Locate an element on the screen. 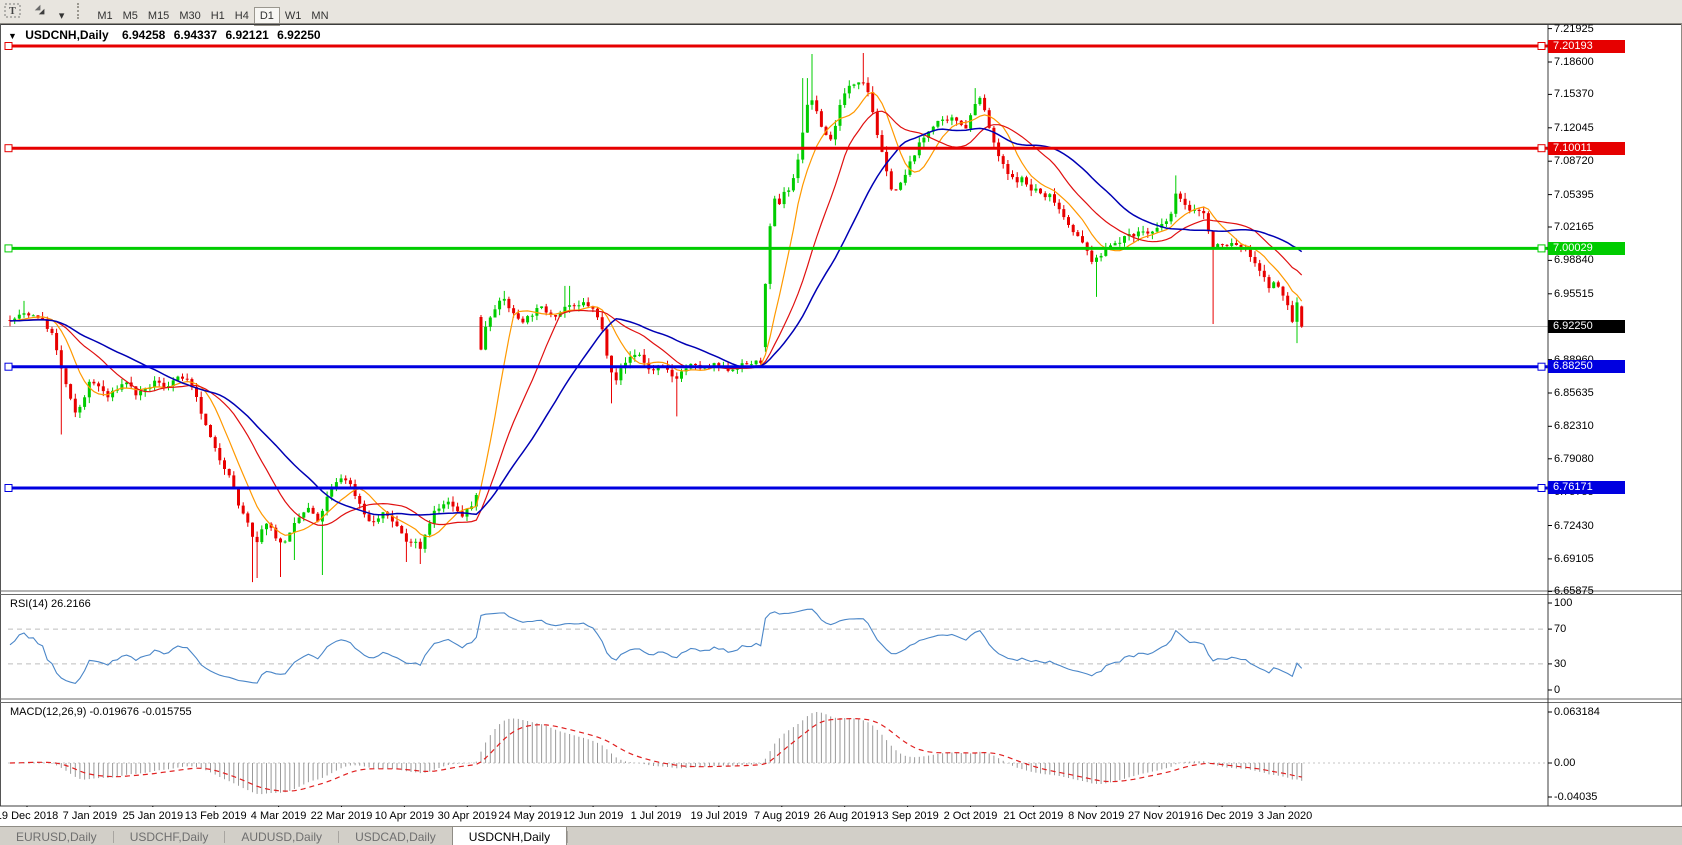  chart-tab-USDCAD: USDCAD,Daily is located at coordinates (395, 836).